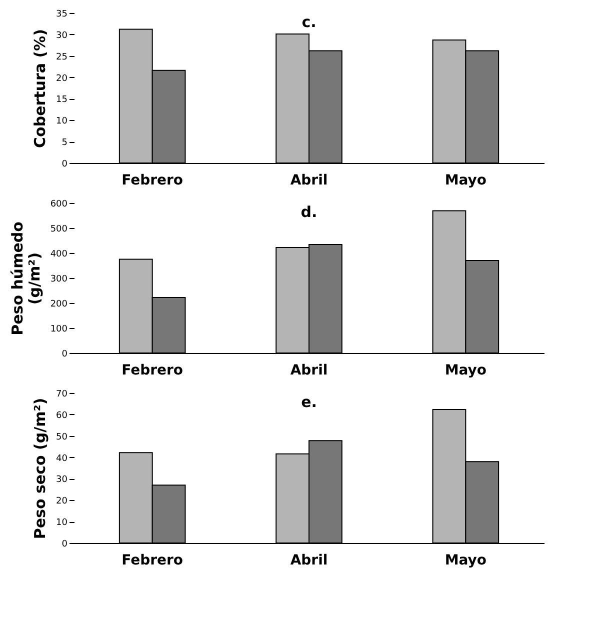 The width and height of the screenshot is (593, 639). What do you see at coordinates (62, 437) in the screenshot?
I see `y-tick-label: 50` at bounding box center [62, 437].